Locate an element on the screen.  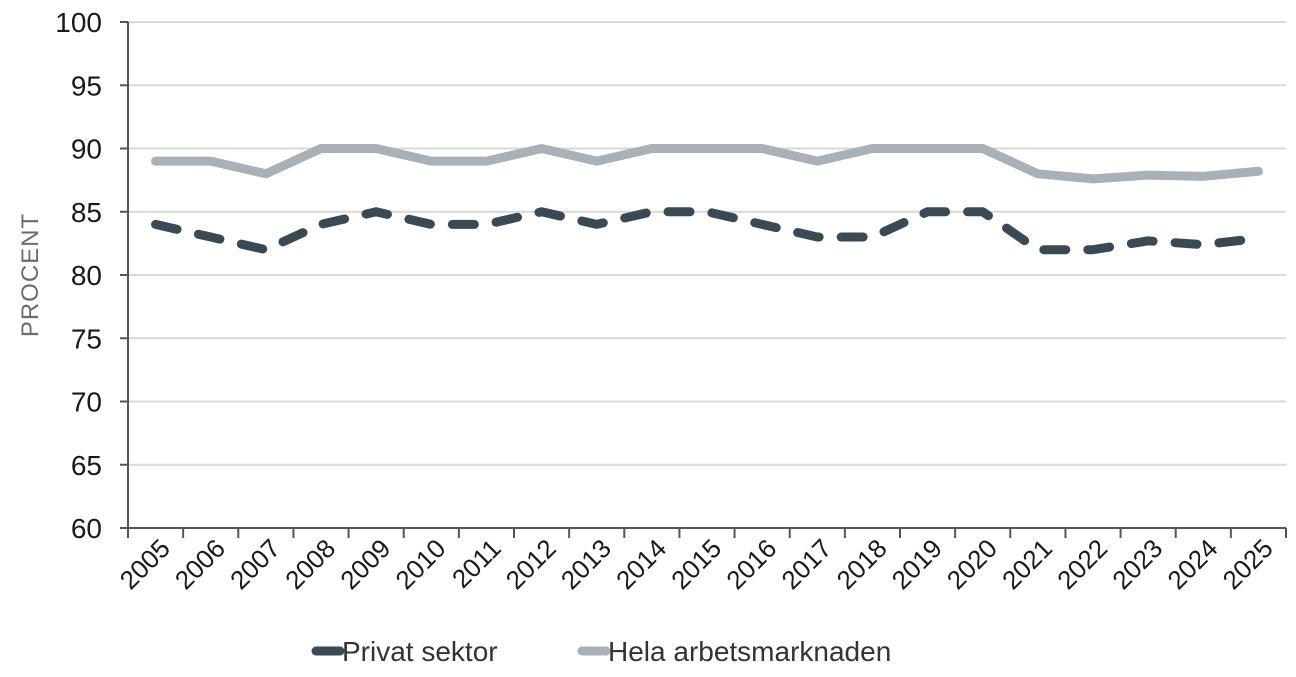
y-tick-labels: 60 65 70 75 80 85 90 95 100 is located at coordinates (78, 275).